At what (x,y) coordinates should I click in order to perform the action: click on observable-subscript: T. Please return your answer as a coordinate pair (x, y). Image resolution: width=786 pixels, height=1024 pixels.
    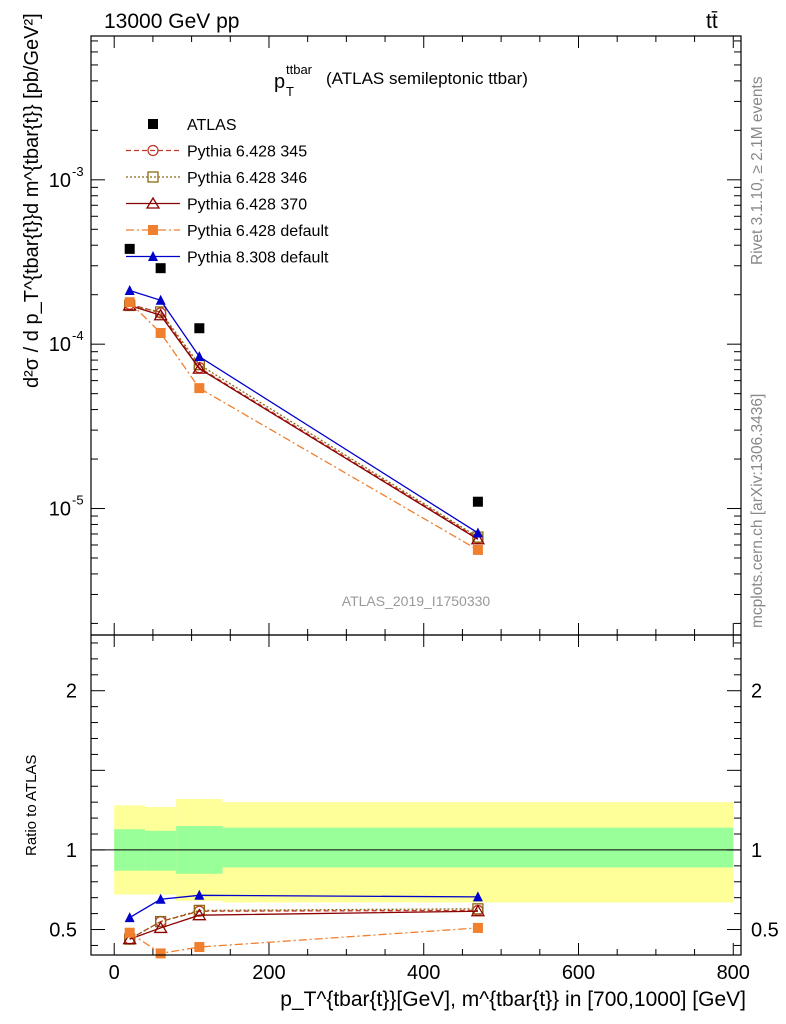
    Looking at the image, I should click on (290, 91).